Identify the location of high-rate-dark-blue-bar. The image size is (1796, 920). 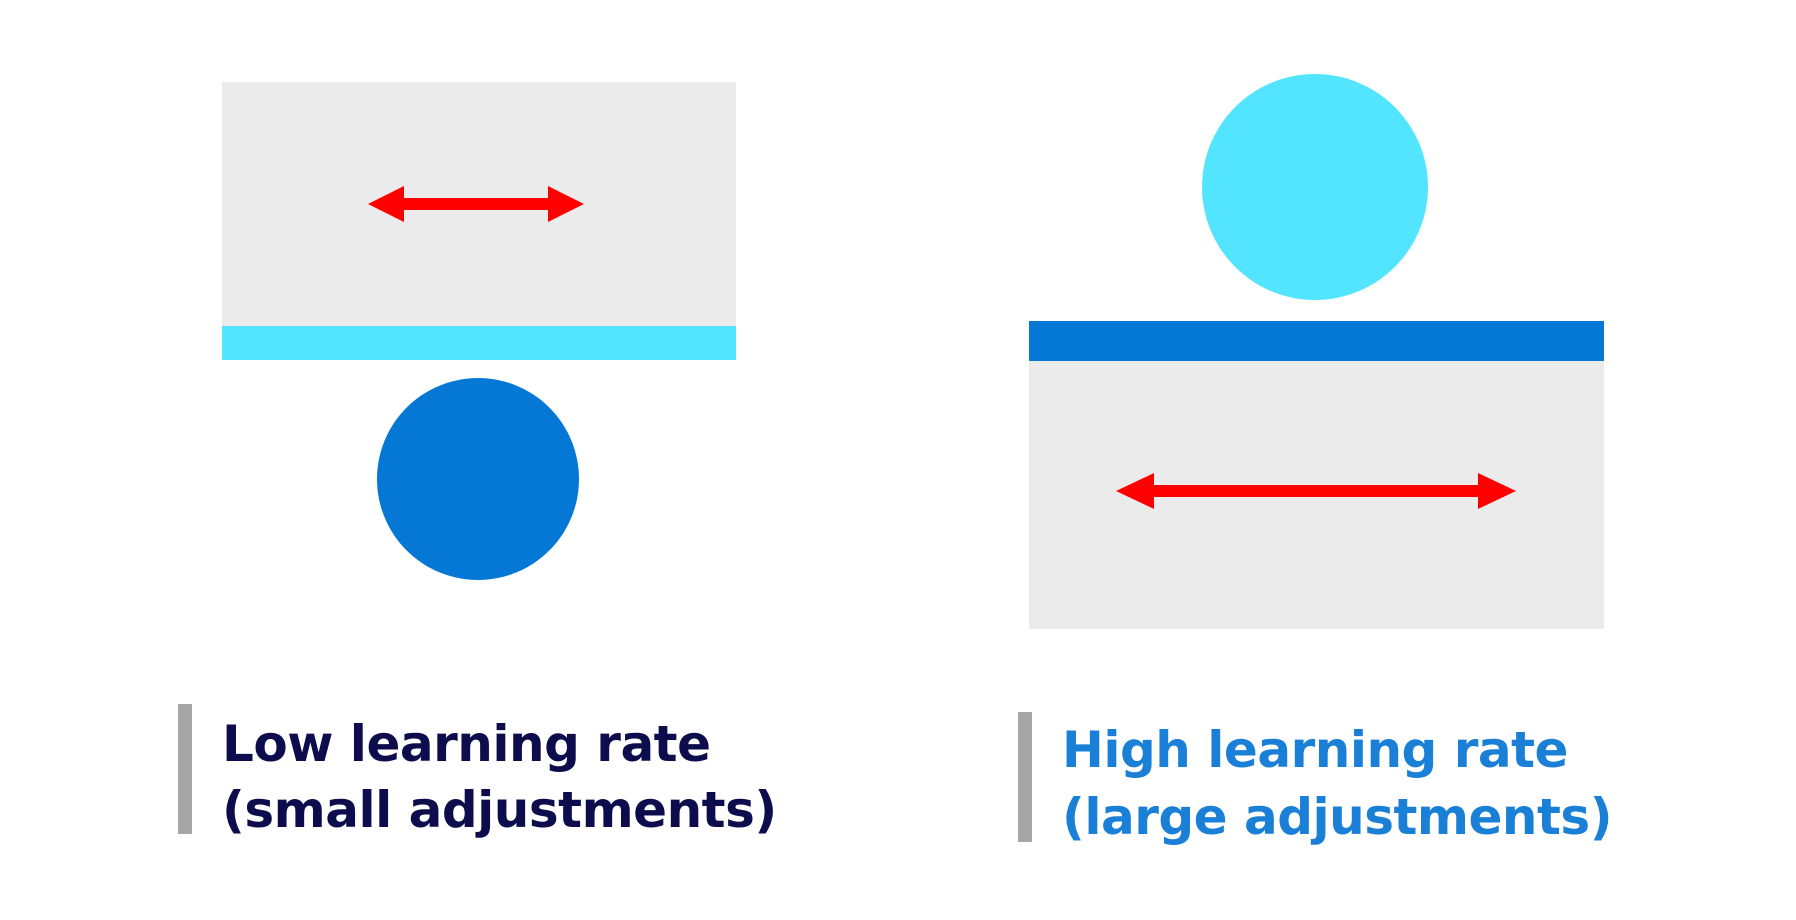
(1316, 341).